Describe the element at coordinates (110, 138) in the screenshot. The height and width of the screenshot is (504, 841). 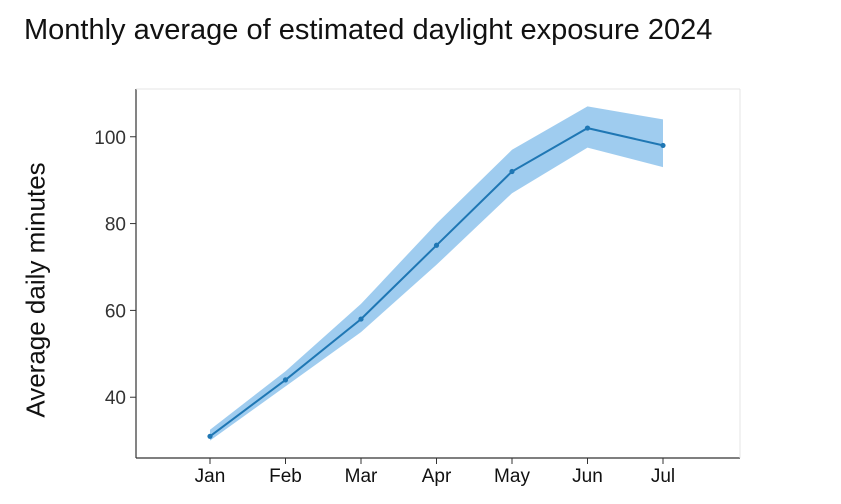
I see `y-tick-label-100: 100` at that location.